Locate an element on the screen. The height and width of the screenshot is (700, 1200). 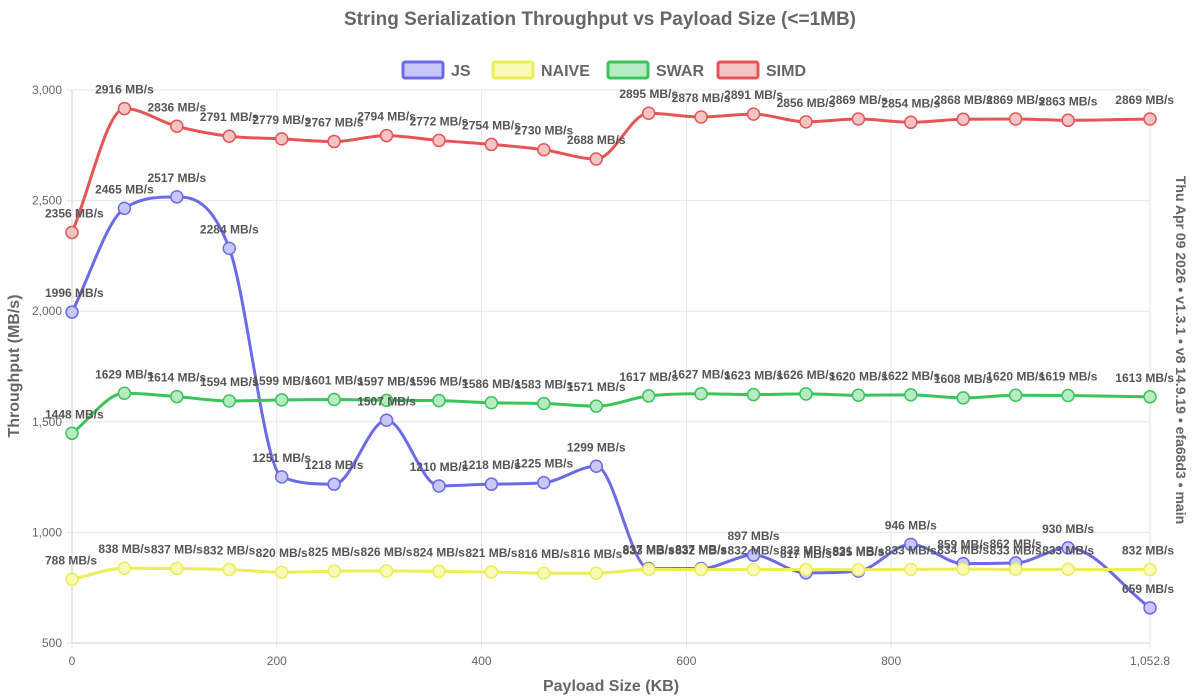
legend-swatch is located at coordinates (423, 70).